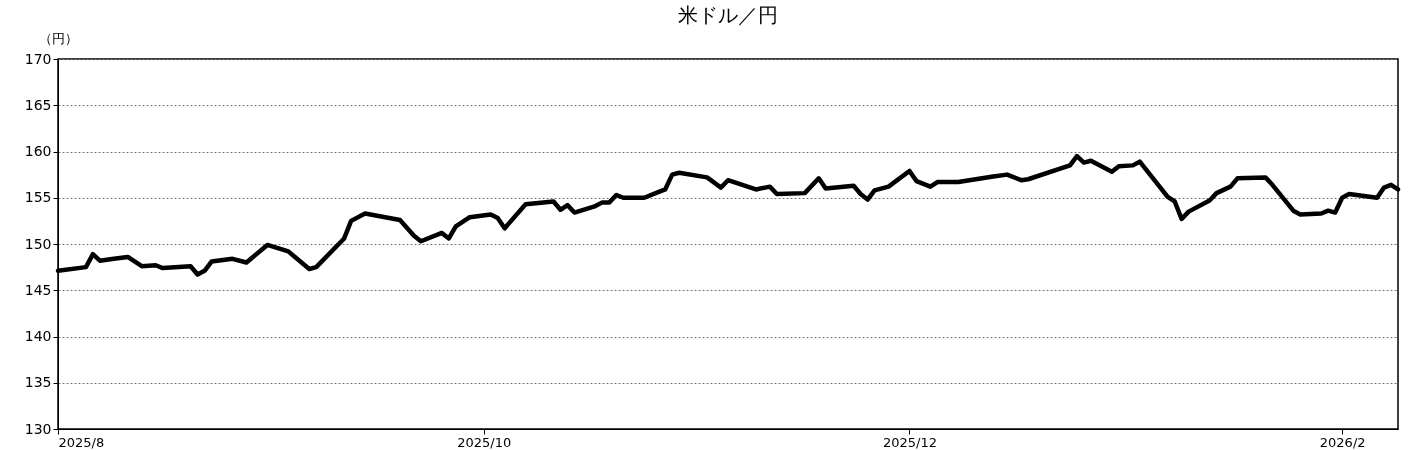 This screenshot has width=1413, height=450. What do you see at coordinates (1342, 442) in the screenshot?
I see `x-tick-label: 2026/2` at bounding box center [1342, 442].